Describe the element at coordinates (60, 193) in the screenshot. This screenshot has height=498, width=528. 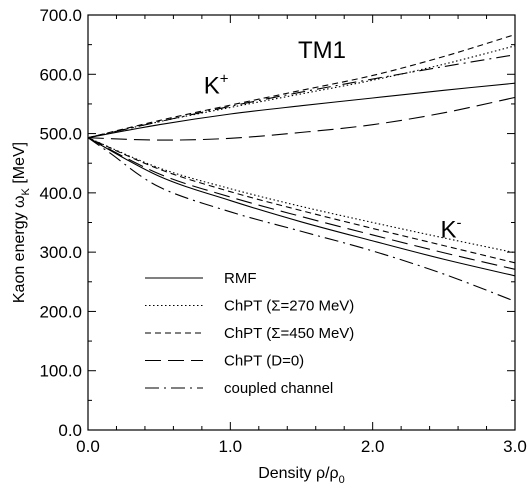
I see `y-tick-label: 400.0` at that location.